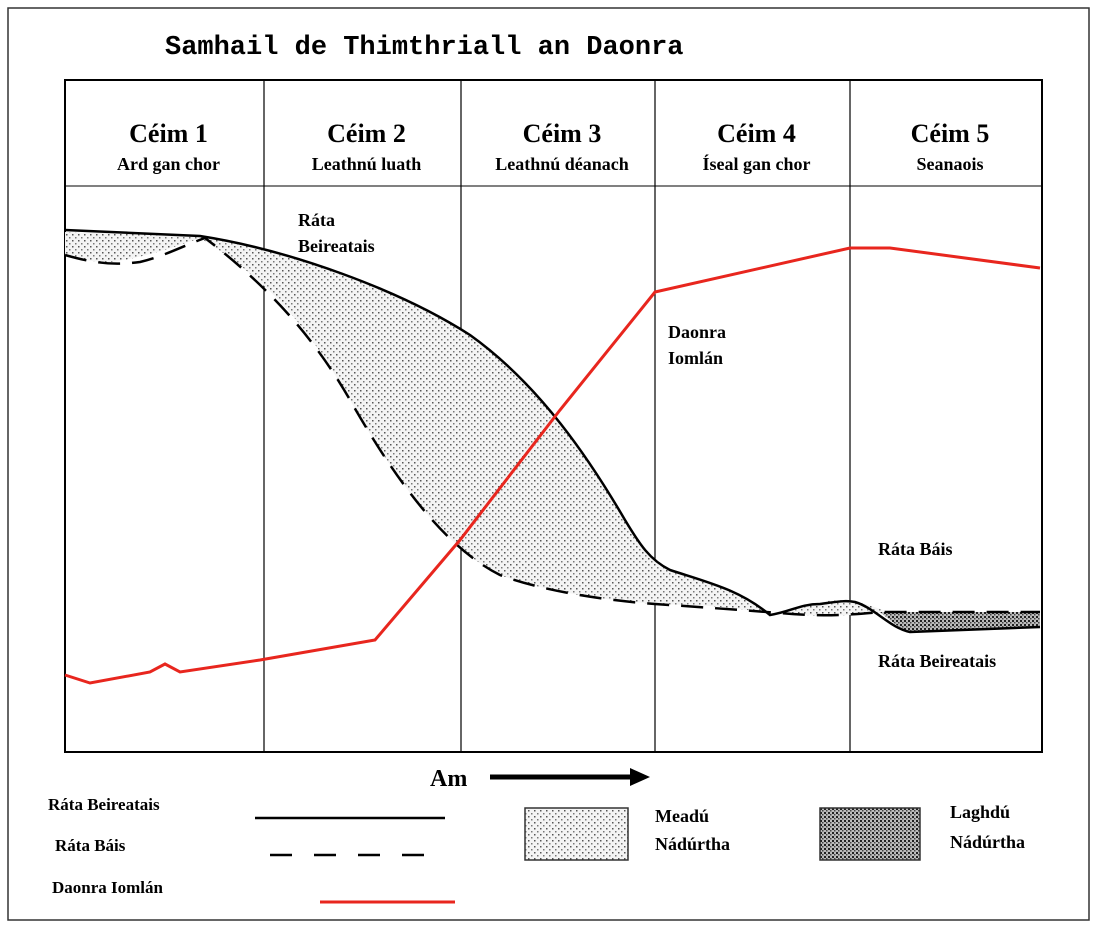  What do you see at coordinates (757, 163) in the screenshot?
I see `stage-name: Íseal gan chor` at bounding box center [757, 163].